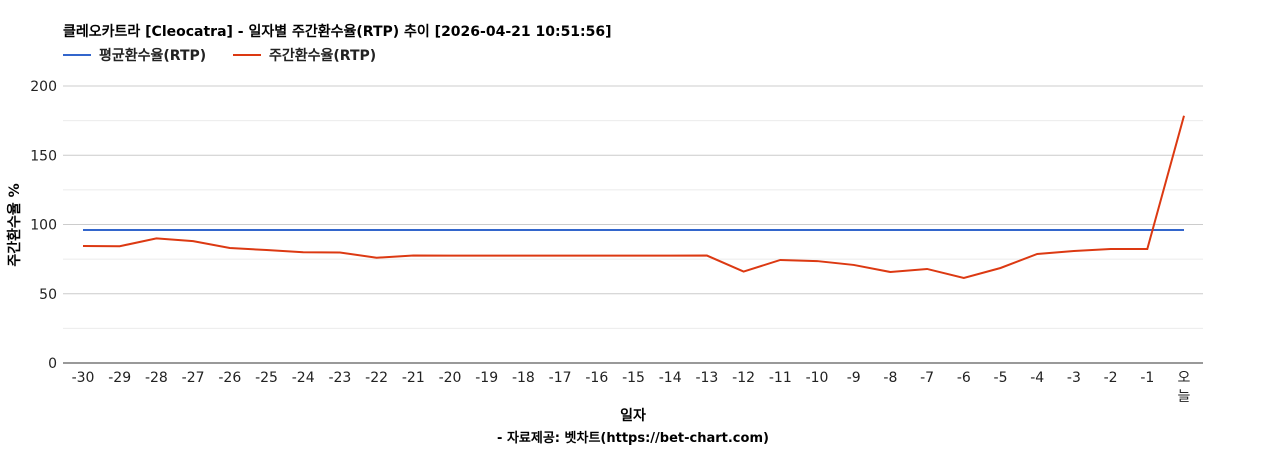 This screenshot has height=454, width=1268. What do you see at coordinates (48, 295) in the screenshot?
I see `y-tick-label: 50` at bounding box center [48, 295].